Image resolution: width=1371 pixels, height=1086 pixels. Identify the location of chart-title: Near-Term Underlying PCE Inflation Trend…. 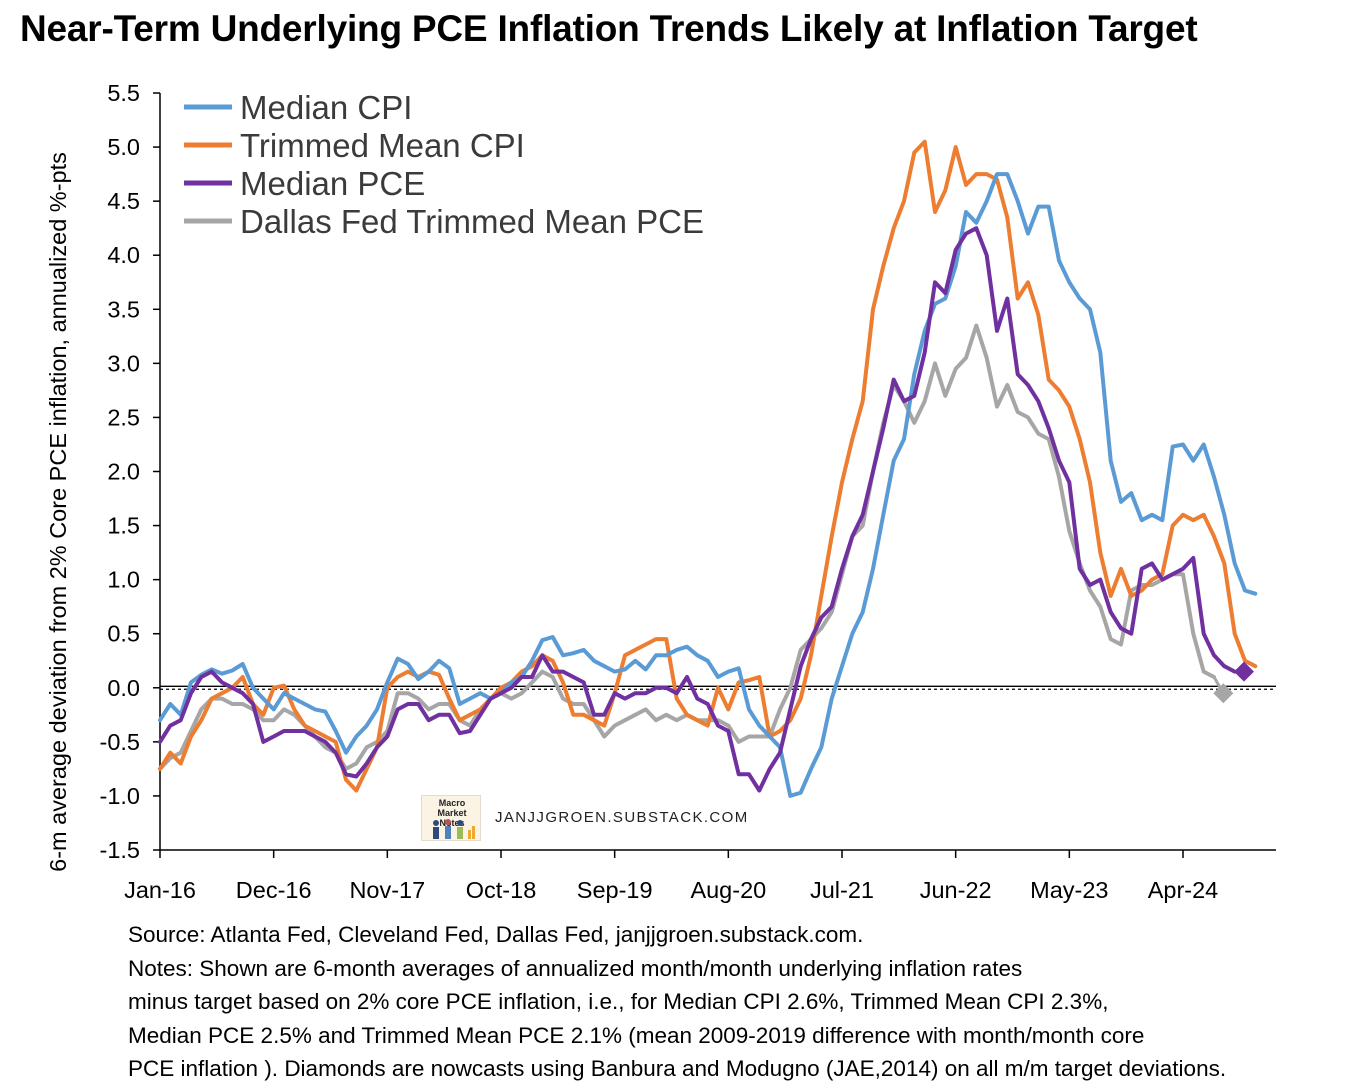
(609, 28).